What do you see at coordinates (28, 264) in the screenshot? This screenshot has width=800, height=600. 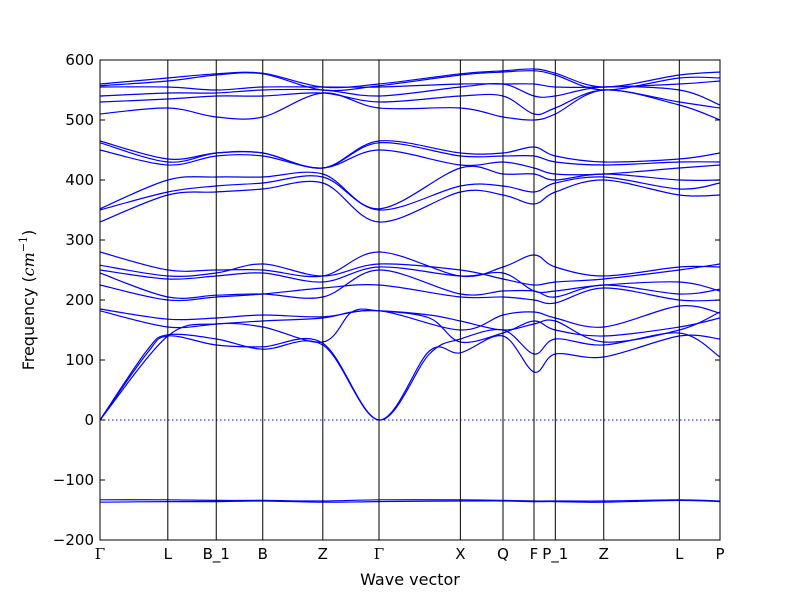 I see `y-axis-label-unit: cm` at bounding box center [28, 264].